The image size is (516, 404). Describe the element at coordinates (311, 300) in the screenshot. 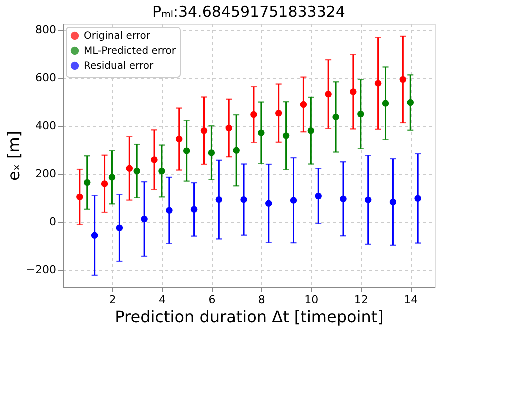

I see `x-tick-label: 10` at that location.